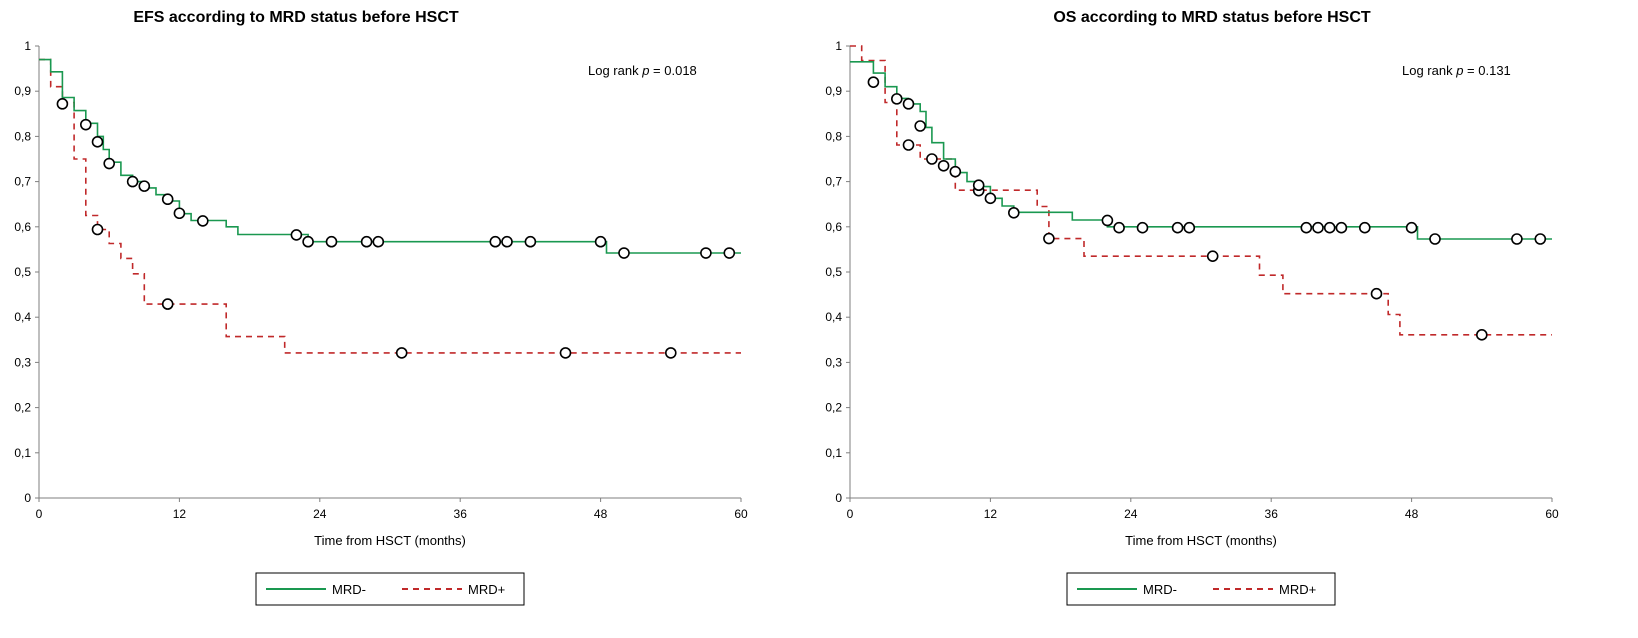 The image size is (1638, 638). I want to click on os-legend-label-mrd-neg: MRD-, so click(1160, 589).